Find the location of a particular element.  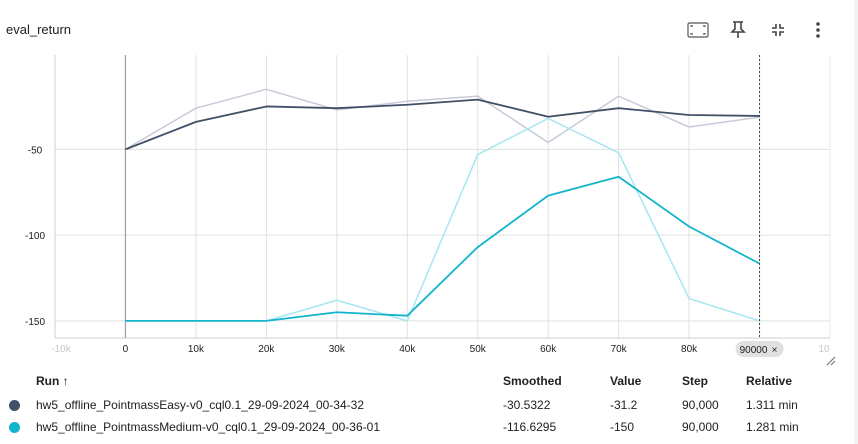

fit-domain-button is located at coordinates (698, 30).